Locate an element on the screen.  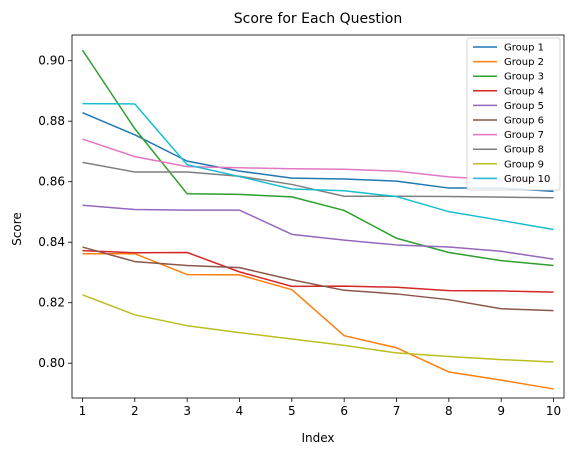
legend-label: Group 7 is located at coordinates (524, 135).